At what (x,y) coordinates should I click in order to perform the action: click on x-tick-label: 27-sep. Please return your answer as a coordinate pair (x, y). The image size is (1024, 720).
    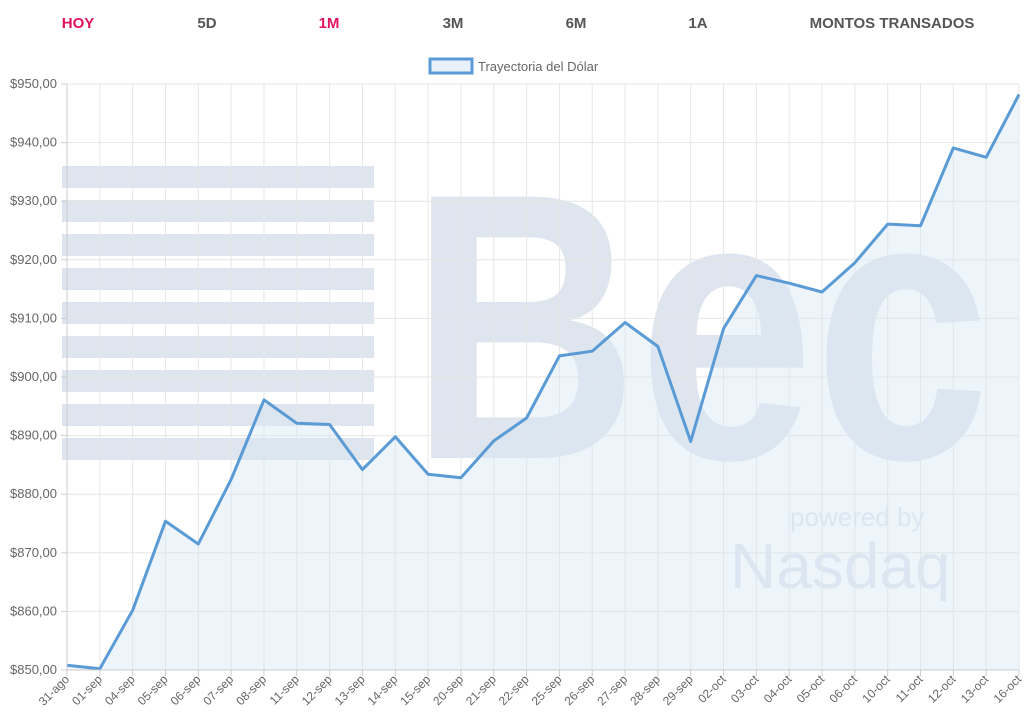
    Looking at the image, I should click on (612, 690).